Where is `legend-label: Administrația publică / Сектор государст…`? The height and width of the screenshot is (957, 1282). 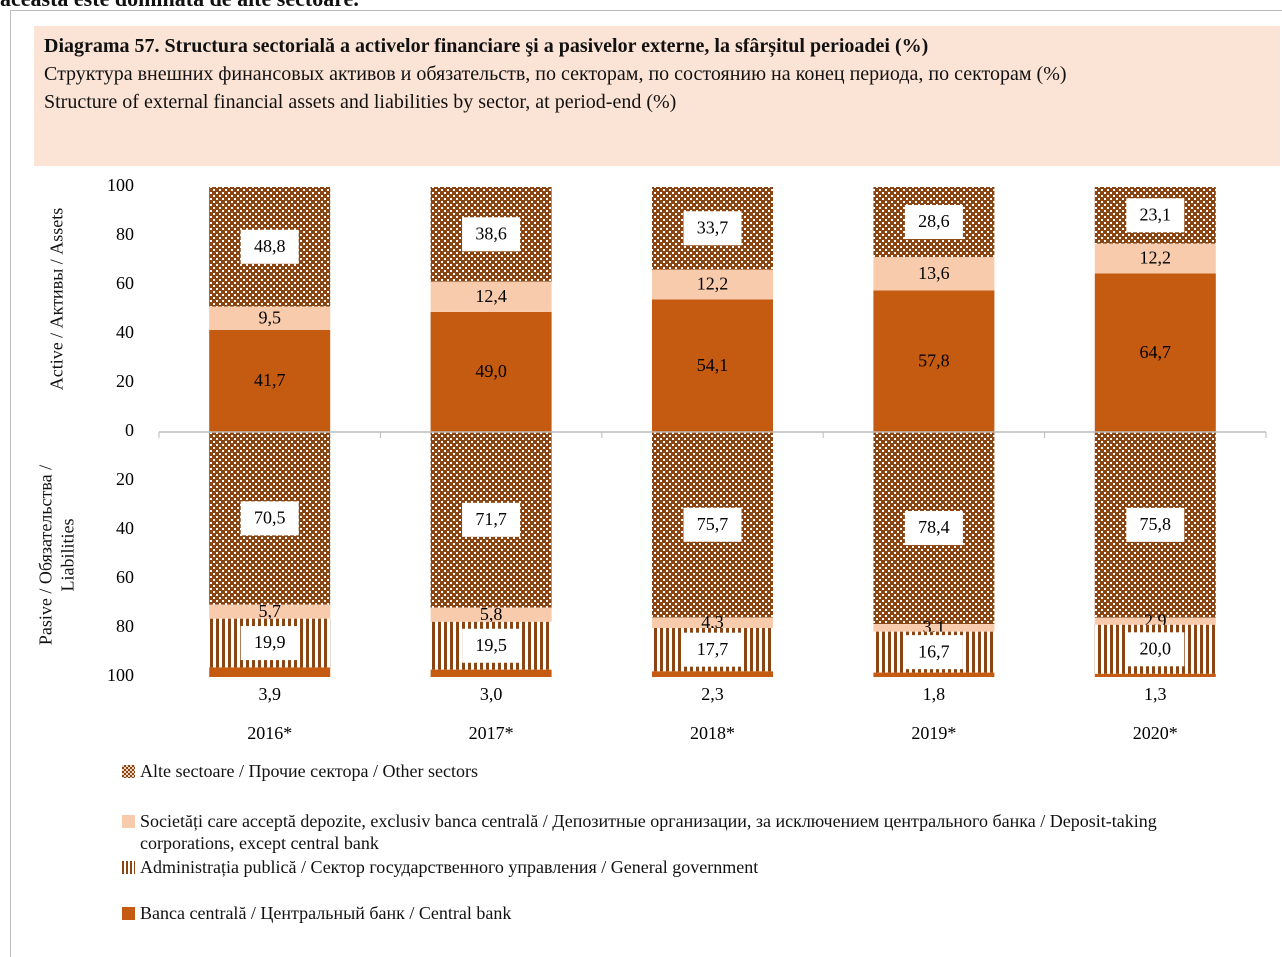 legend-label: Administrația publică / Сектор государст… is located at coordinates (449, 867).